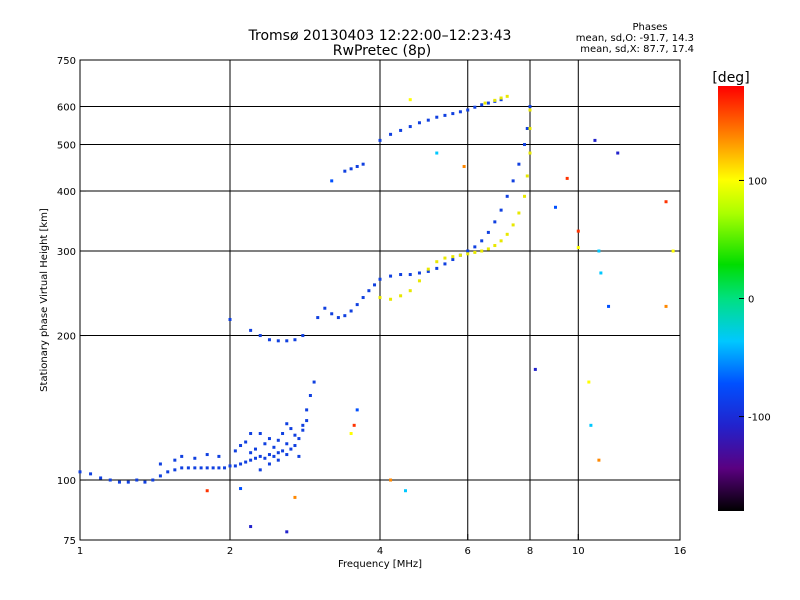 Image resolution: width=800 pixels, height=600 pixels. What do you see at coordinates (66, 61) in the screenshot?
I see `y-tick-label: 750` at bounding box center [66, 61].